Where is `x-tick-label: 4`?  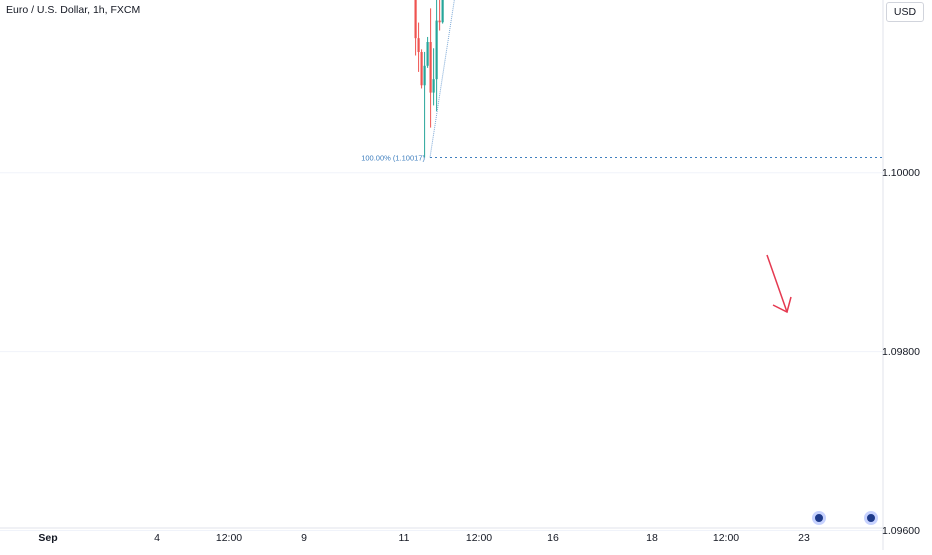
x-tick-label: 4 is located at coordinates (157, 538).